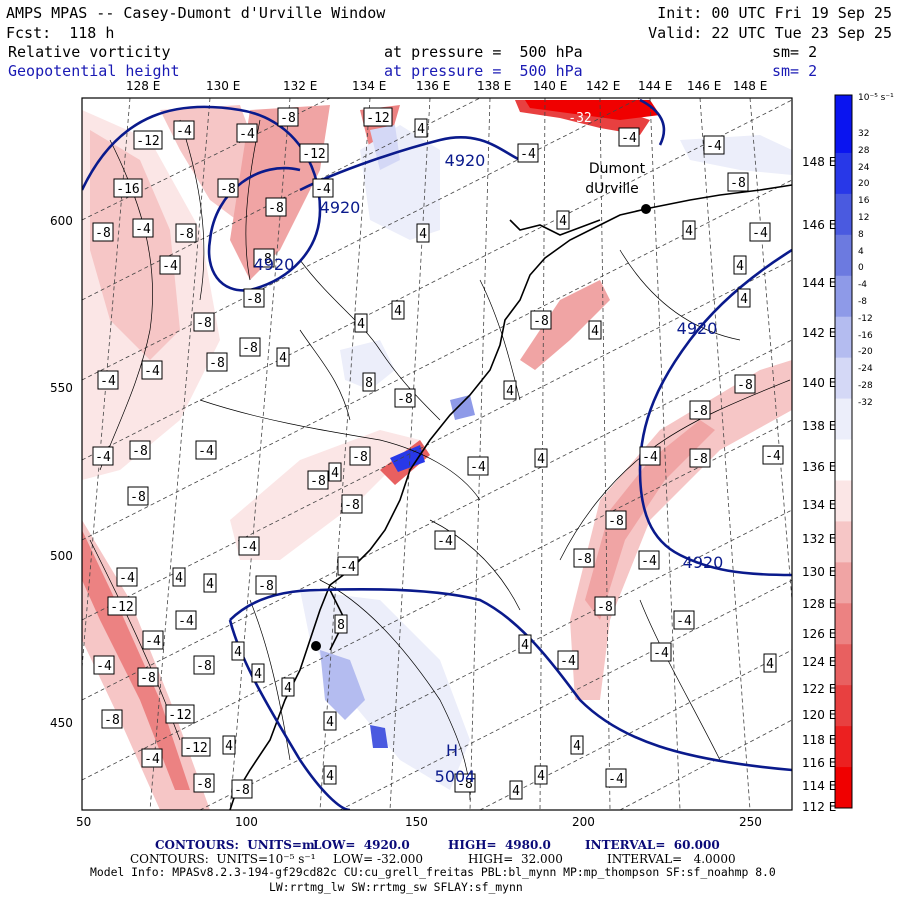  I want to click on colorbar-tick-label: 20, so click(864, 184).